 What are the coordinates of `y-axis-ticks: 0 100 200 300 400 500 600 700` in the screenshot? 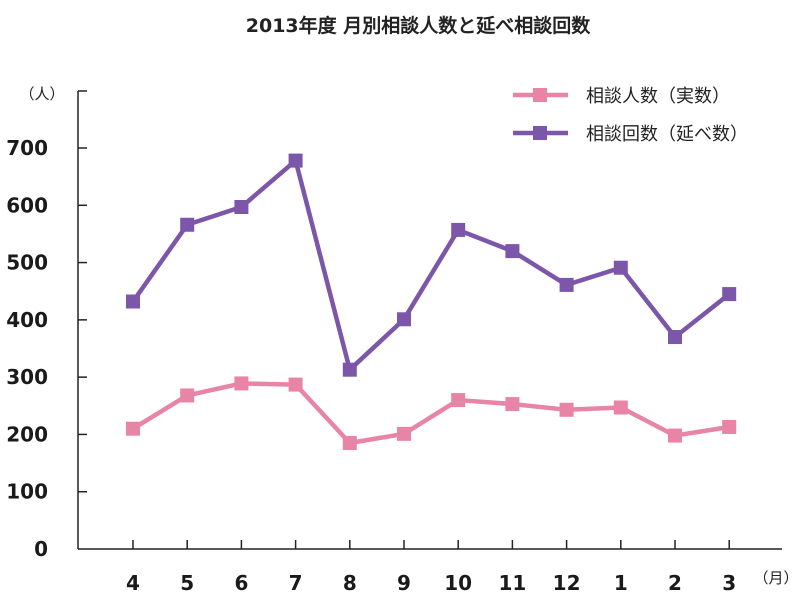 It's located at (46, 348).